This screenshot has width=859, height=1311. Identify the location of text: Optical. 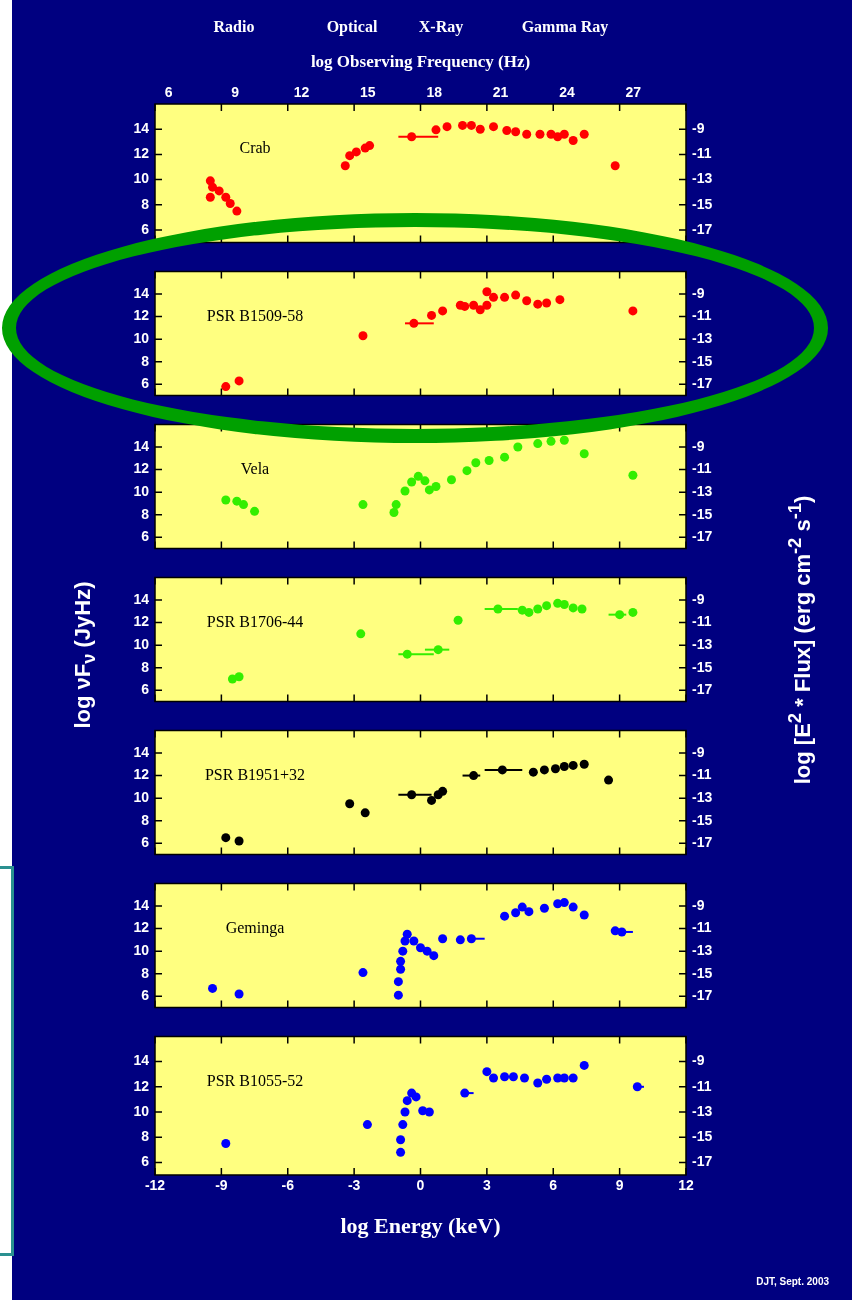
(352, 27).